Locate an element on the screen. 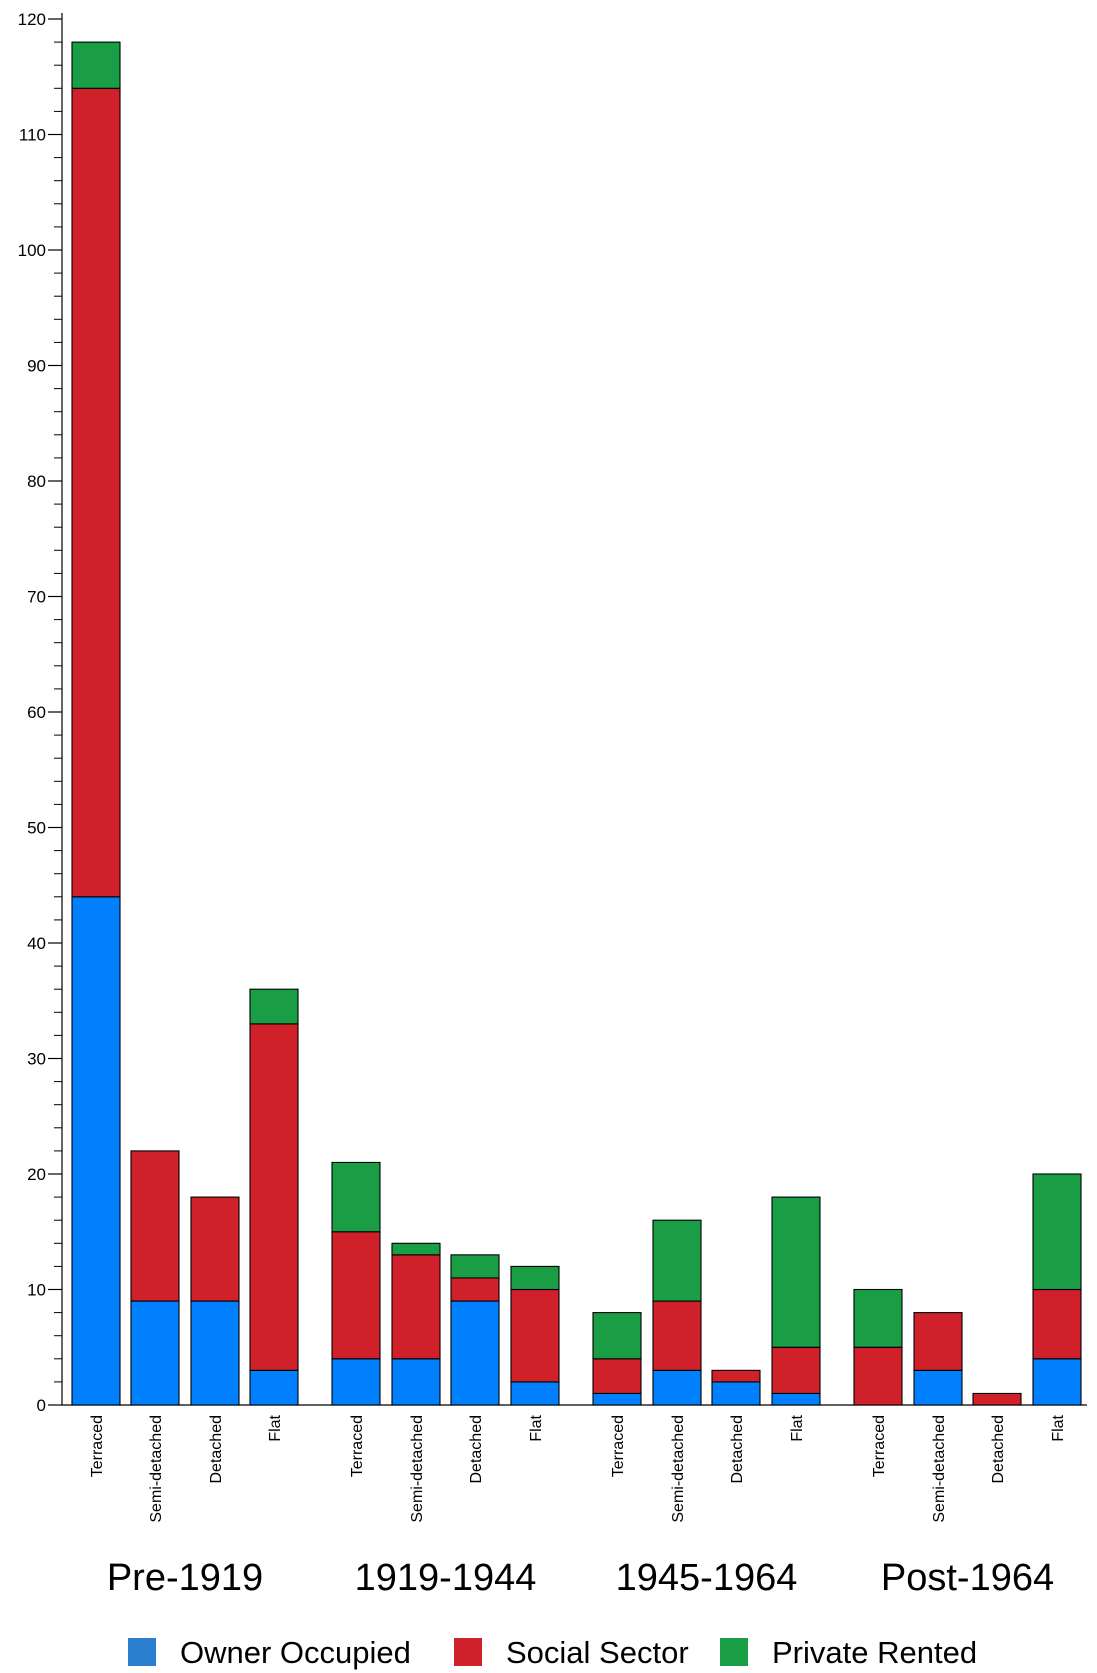 This screenshot has width=1097, height=1673. group-label: Post-1964 is located at coordinates (967, 1578).